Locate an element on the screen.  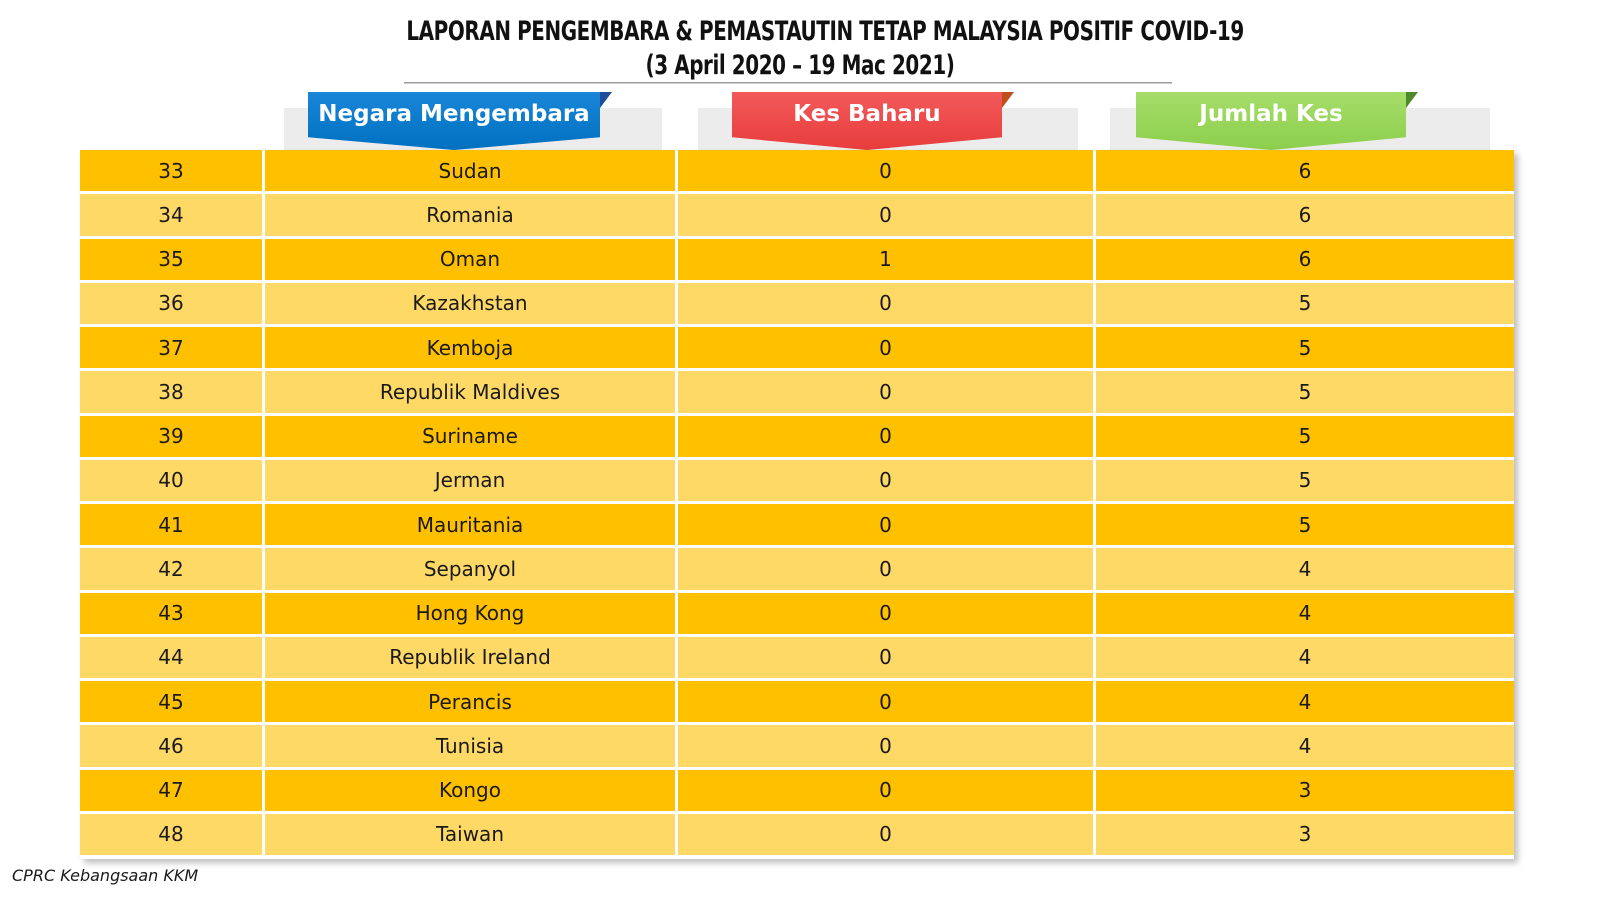
table-row: 43 Hong Kong 0 4 is located at coordinates (797, 613).